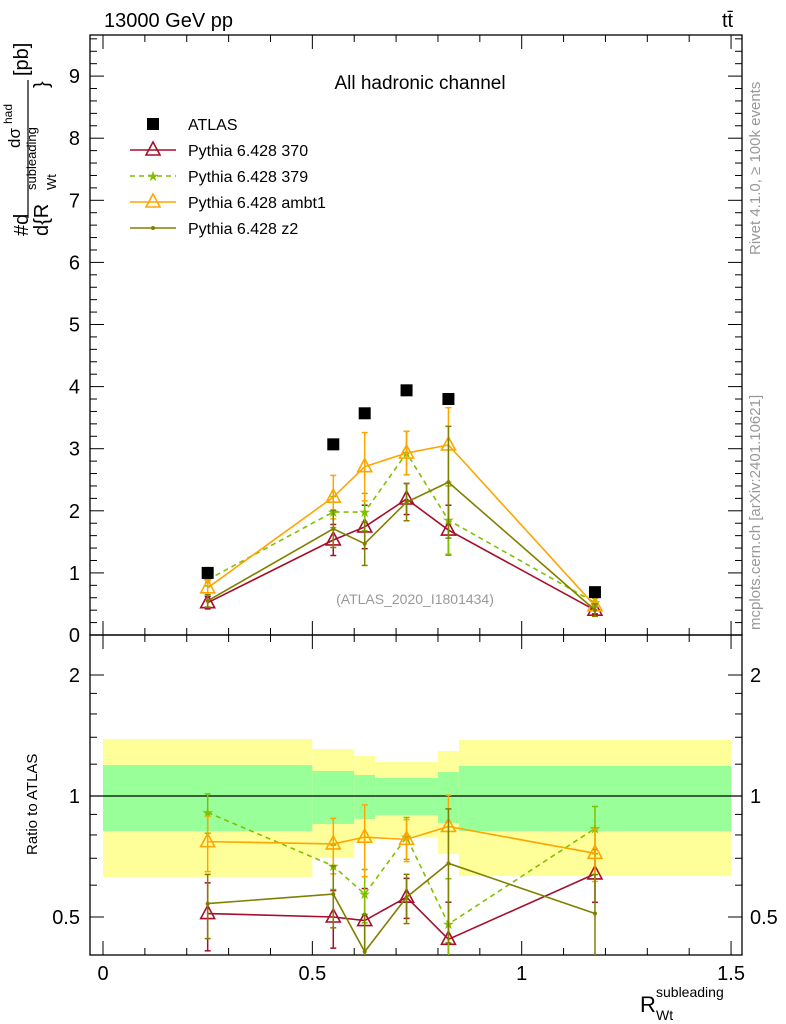 This screenshot has height=1024, width=786. I want to click on y-tick-label: 0, so click(74, 636).